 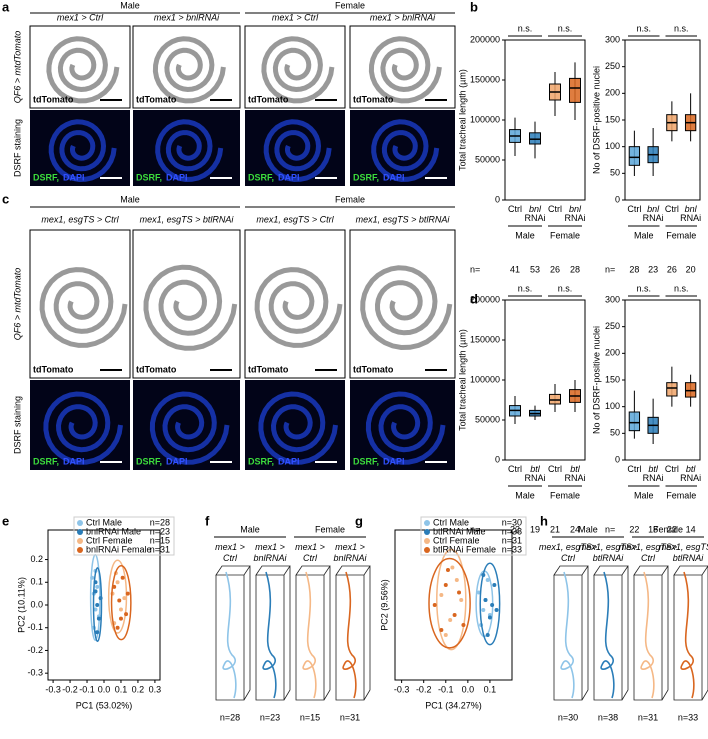 I want to click on y-axis-label: PC2 (9.56%), so click(x=384, y=605).